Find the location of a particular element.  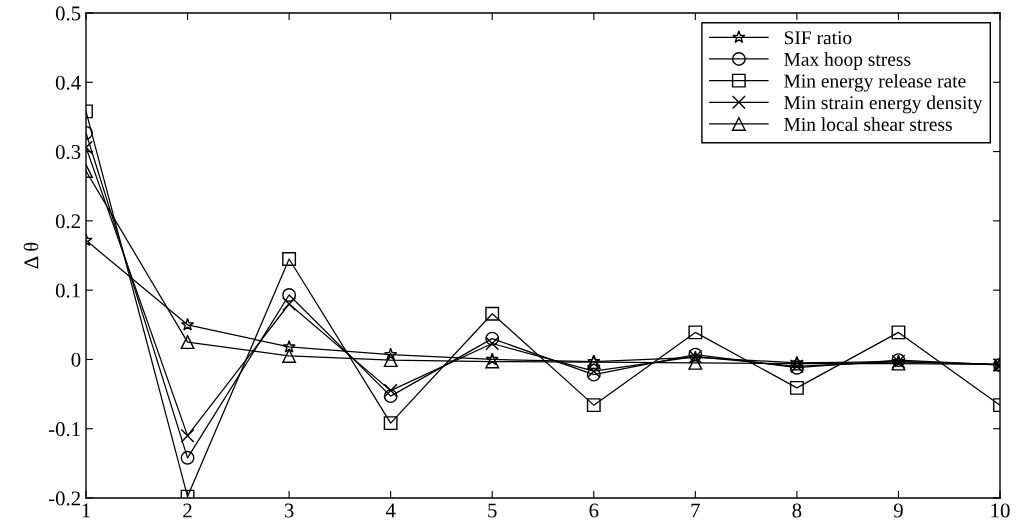

legend-label: Max hoop stress is located at coordinates (847, 61).